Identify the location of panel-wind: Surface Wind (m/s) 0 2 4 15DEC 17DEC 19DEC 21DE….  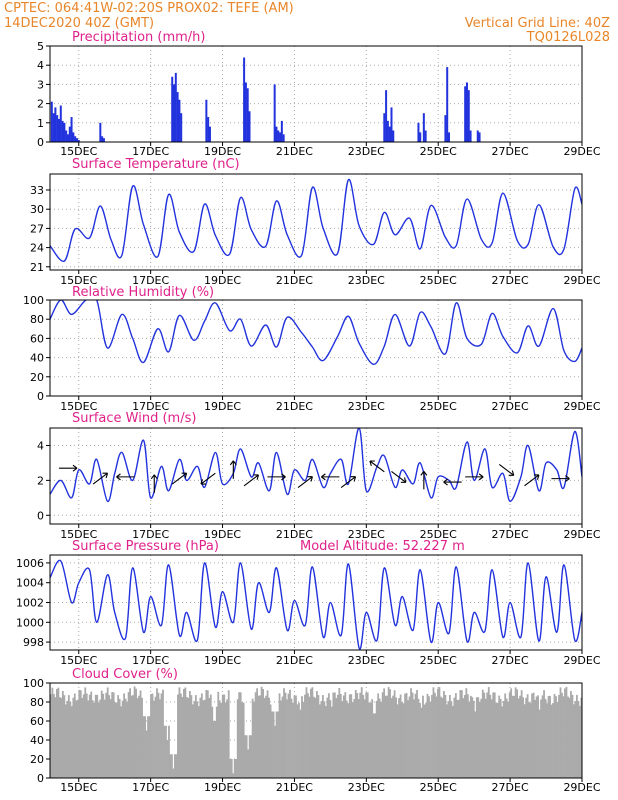
(319, 476).